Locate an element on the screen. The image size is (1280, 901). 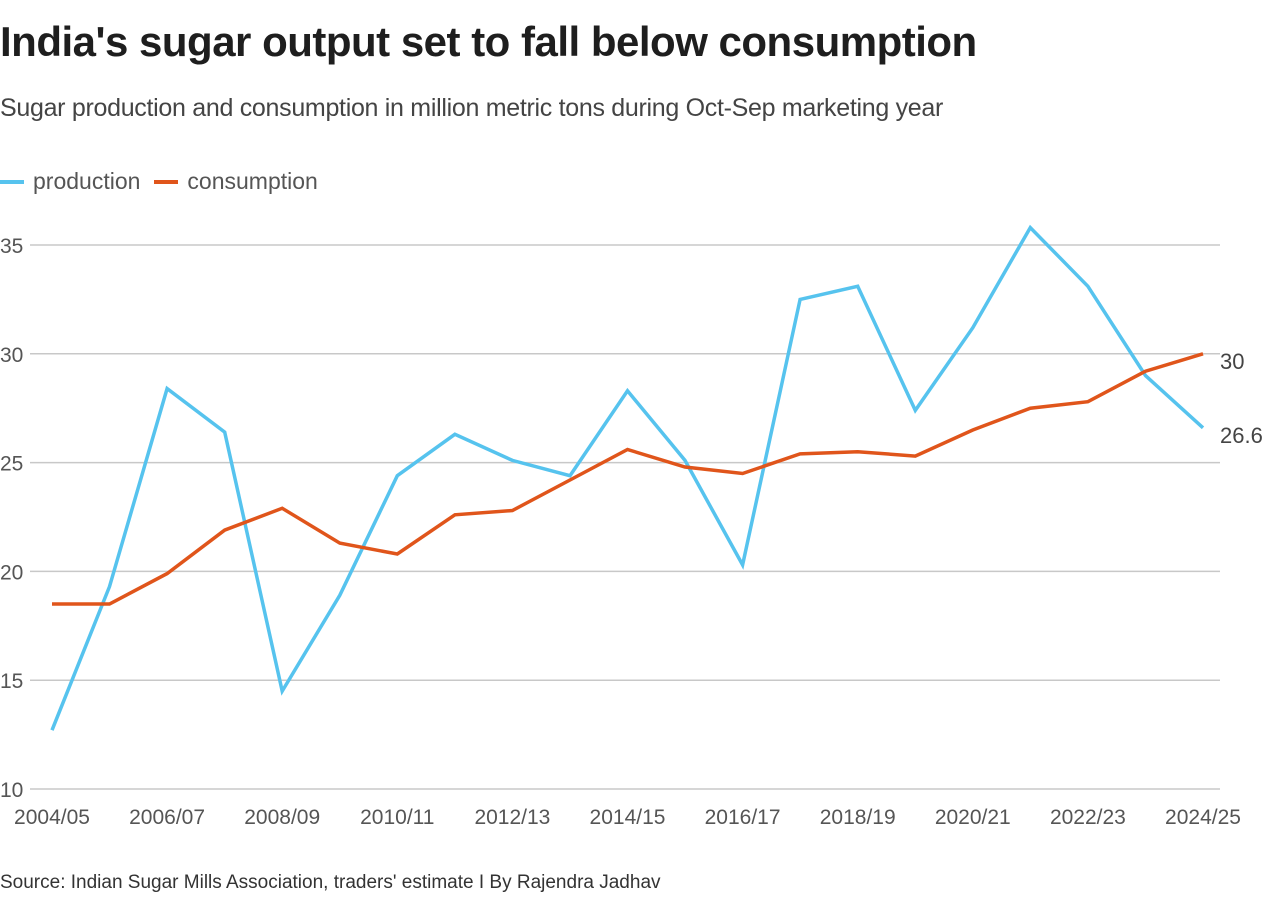
x-tick-label: 2012/13 is located at coordinates (512, 817).